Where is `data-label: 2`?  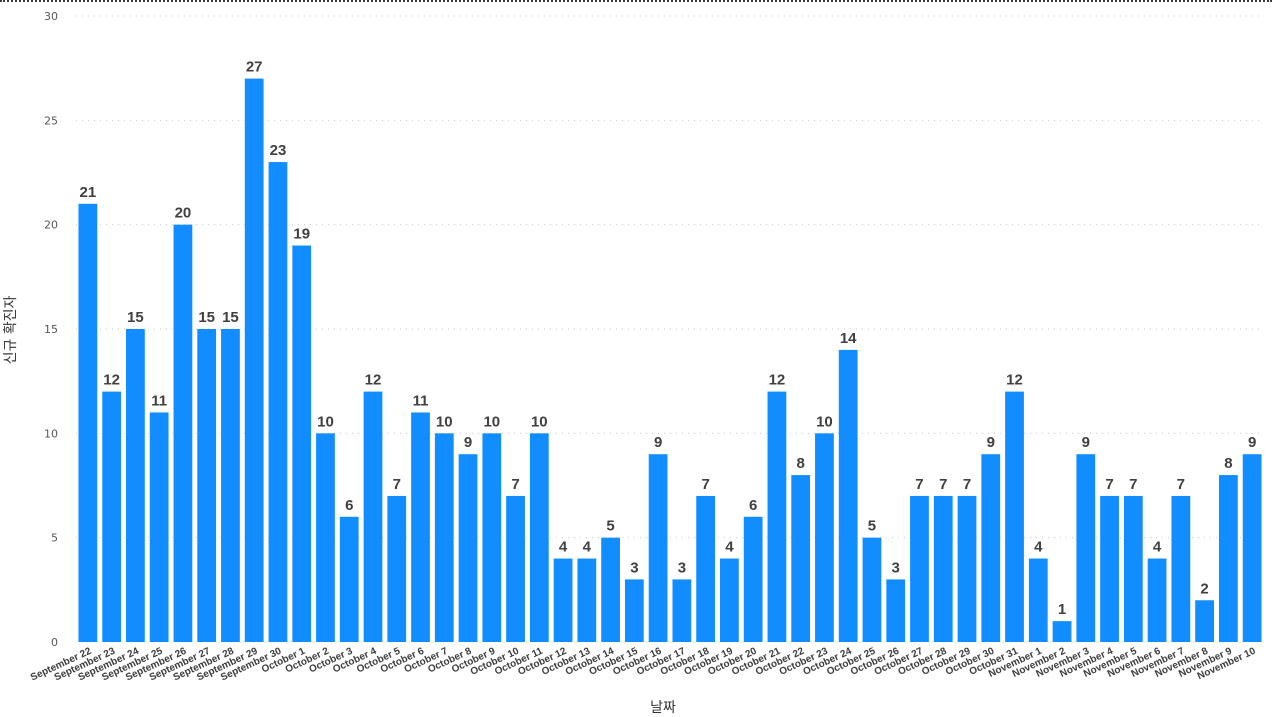 data-label: 2 is located at coordinates (1204, 588).